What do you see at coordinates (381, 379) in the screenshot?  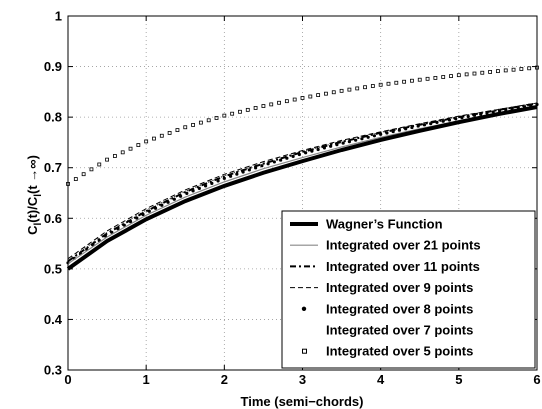 I see `x-tick-label: 4` at bounding box center [381, 379].